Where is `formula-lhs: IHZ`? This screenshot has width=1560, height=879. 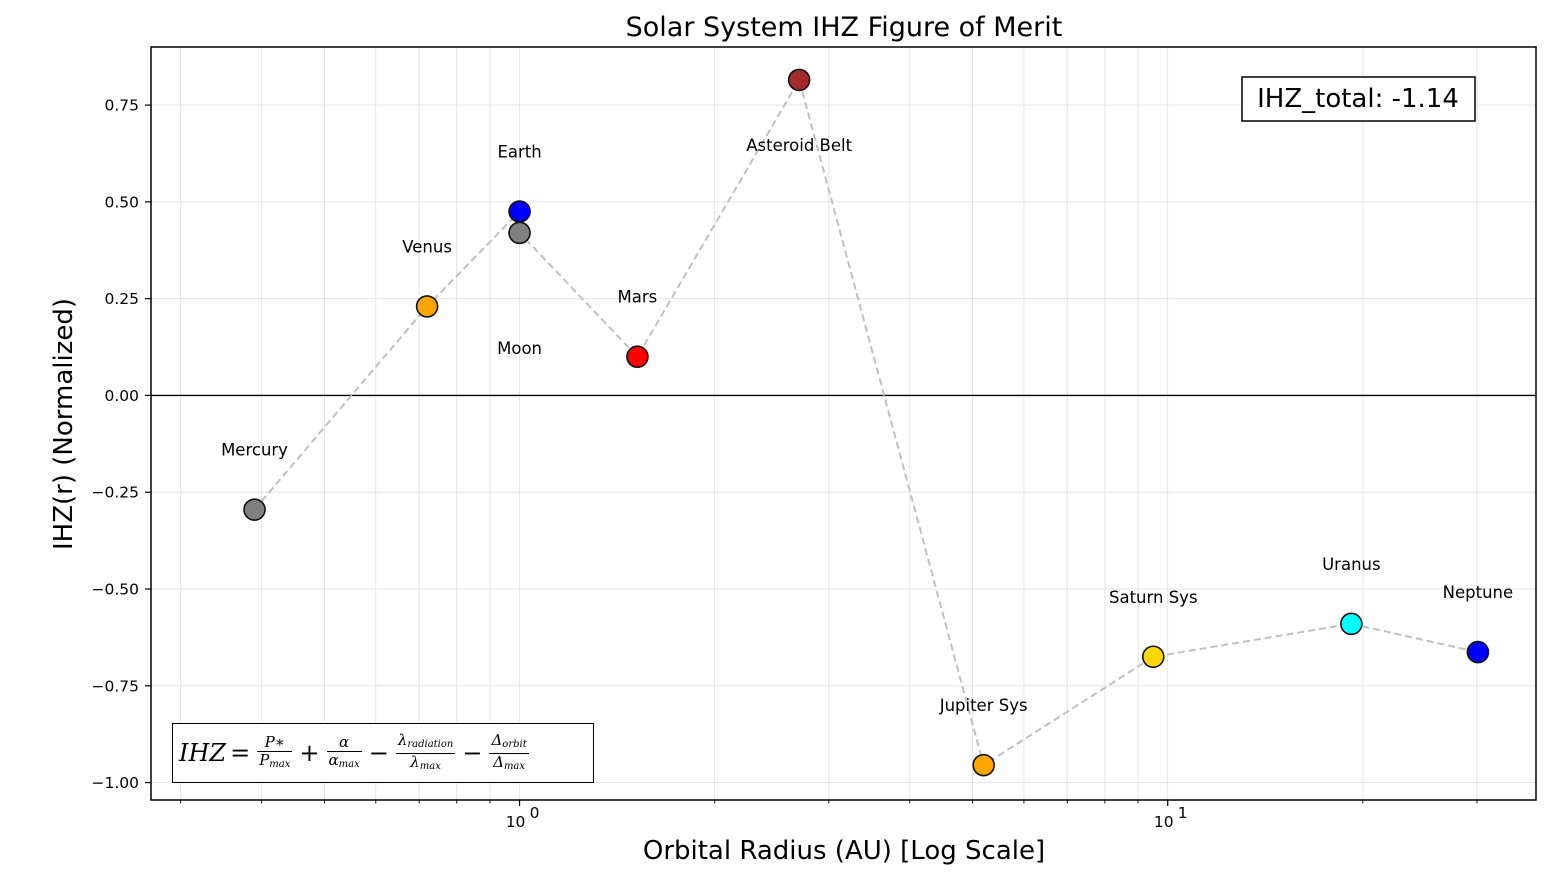 formula-lhs: IHZ is located at coordinates (203, 753).